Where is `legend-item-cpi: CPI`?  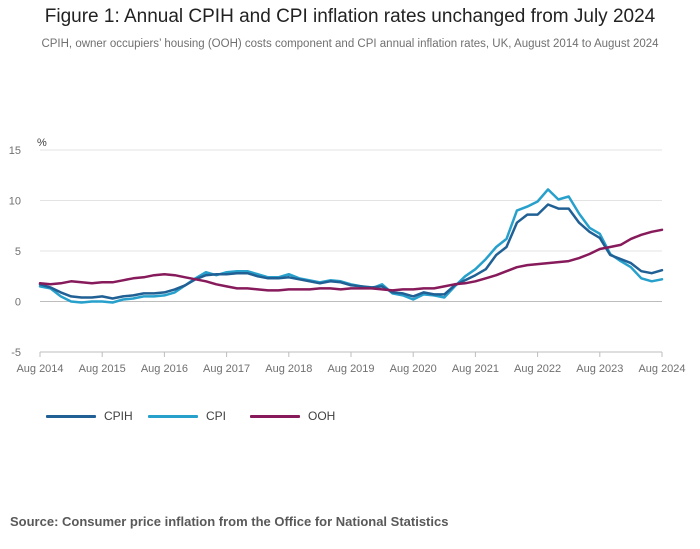 legend-item-cpi: CPI is located at coordinates (199, 416).